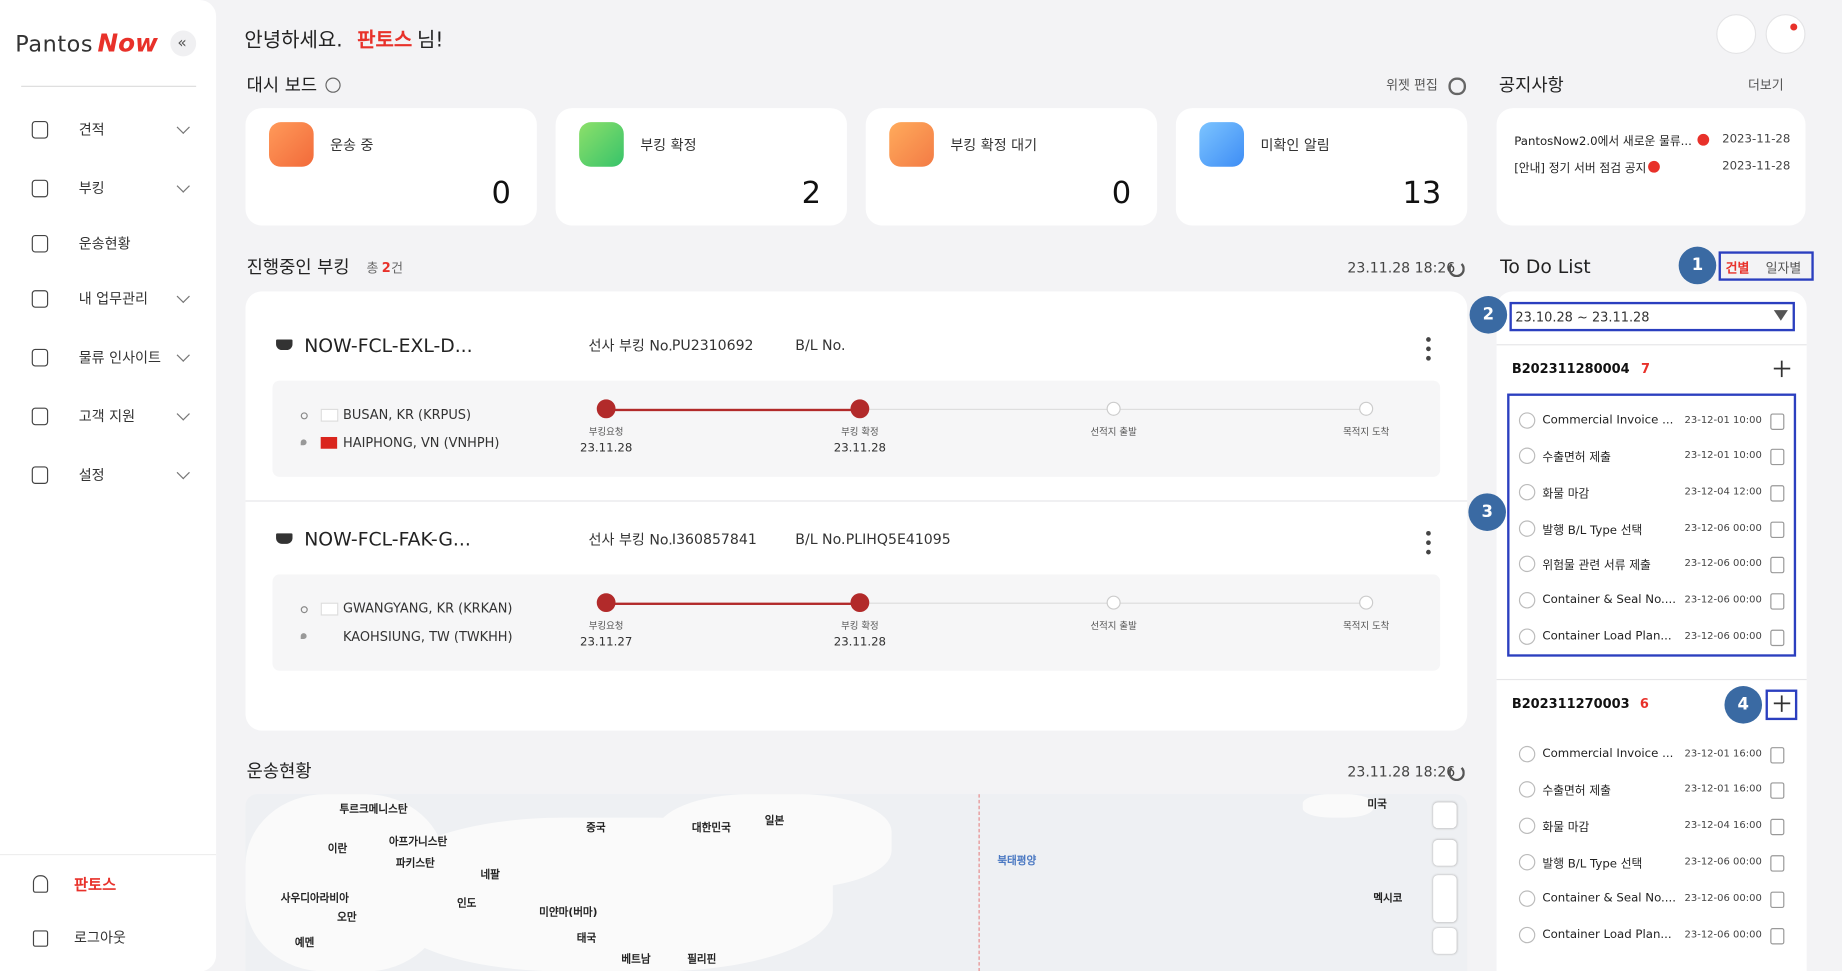 The image size is (1842, 971). I want to click on gear-icon, so click(1457, 86).